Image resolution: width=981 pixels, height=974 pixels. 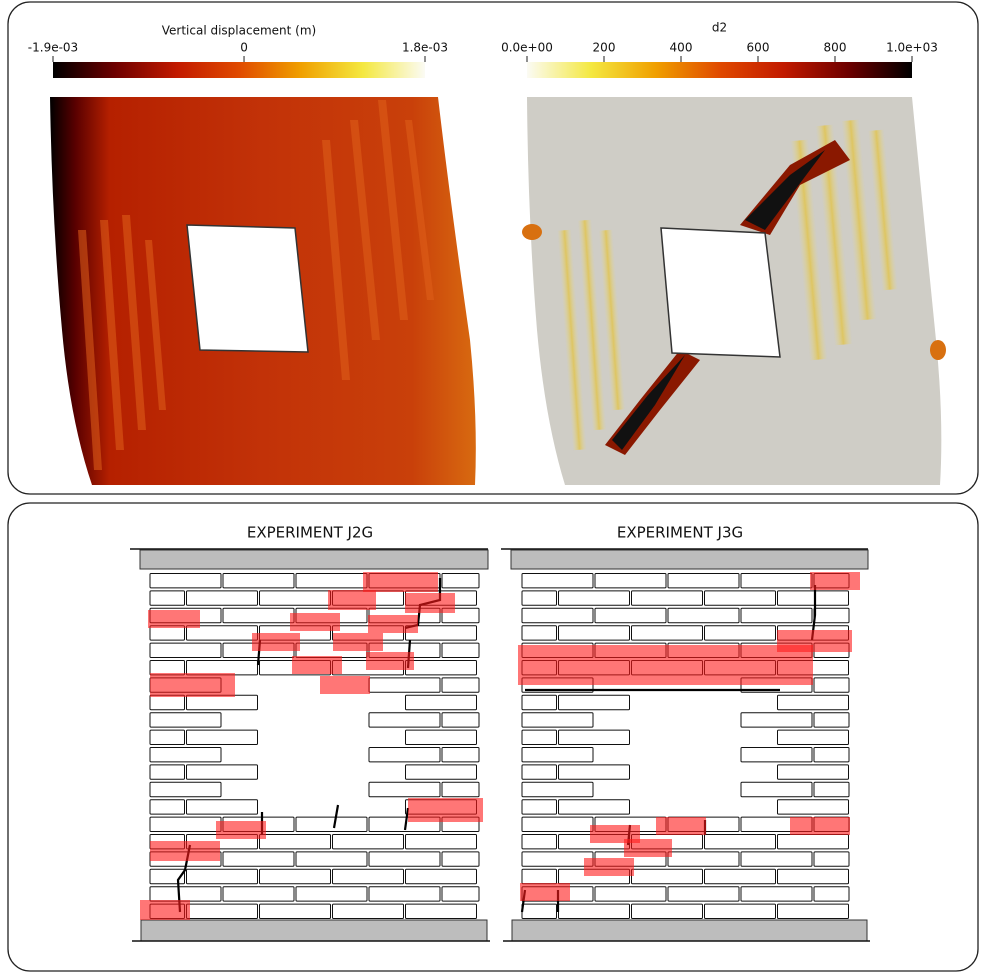 I want to click on colorbar-tick-label: 400, so click(x=681, y=48).